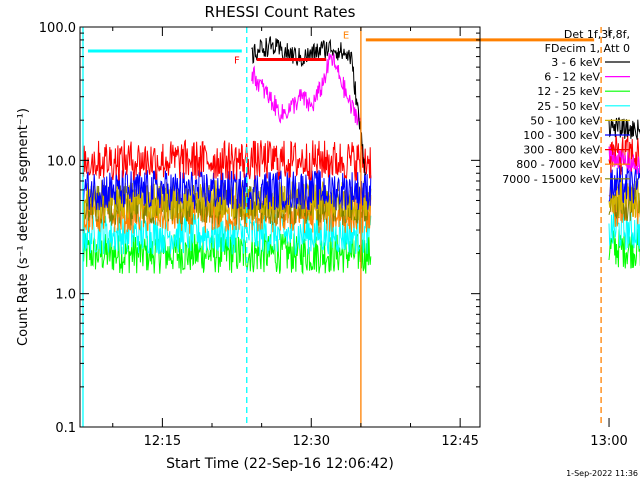 The height and width of the screenshot is (480, 640). Describe the element at coordinates (558, 164) in the screenshot. I see `legend-label: 800 - 7000 keV` at that location.